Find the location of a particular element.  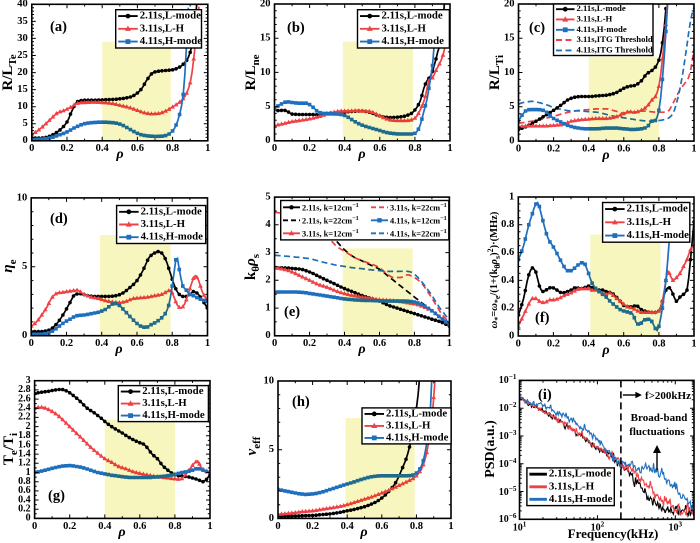

svg-text: f>200kHz is located at coordinates (668, 396).